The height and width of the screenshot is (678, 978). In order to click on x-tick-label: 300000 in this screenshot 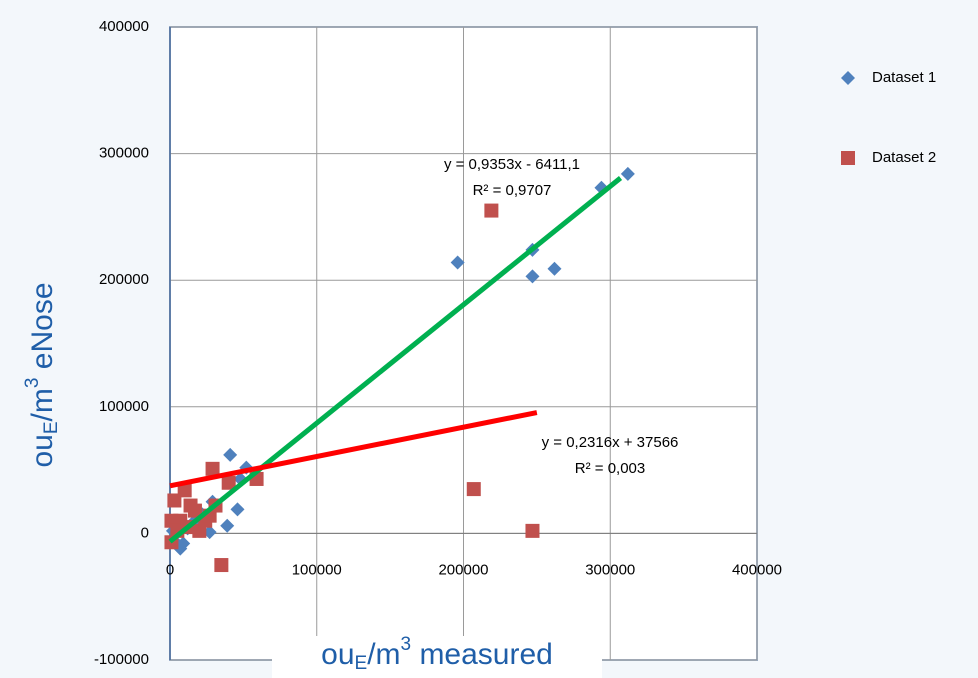, I will do `click(610, 569)`.